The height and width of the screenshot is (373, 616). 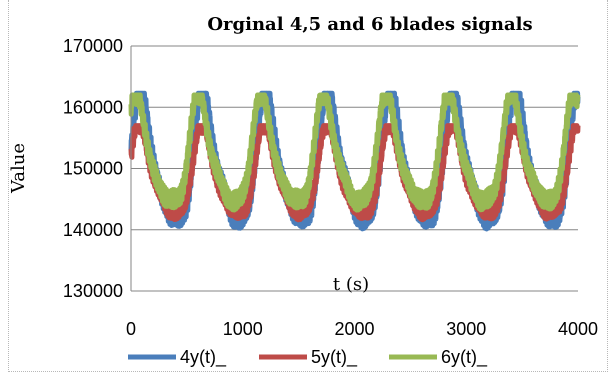 What do you see at coordinates (308, 357) in the screenshot?
I see `legend: 4y(t)_ 5y(t)_ 6y(t)_` at bounding box center [308, 357].